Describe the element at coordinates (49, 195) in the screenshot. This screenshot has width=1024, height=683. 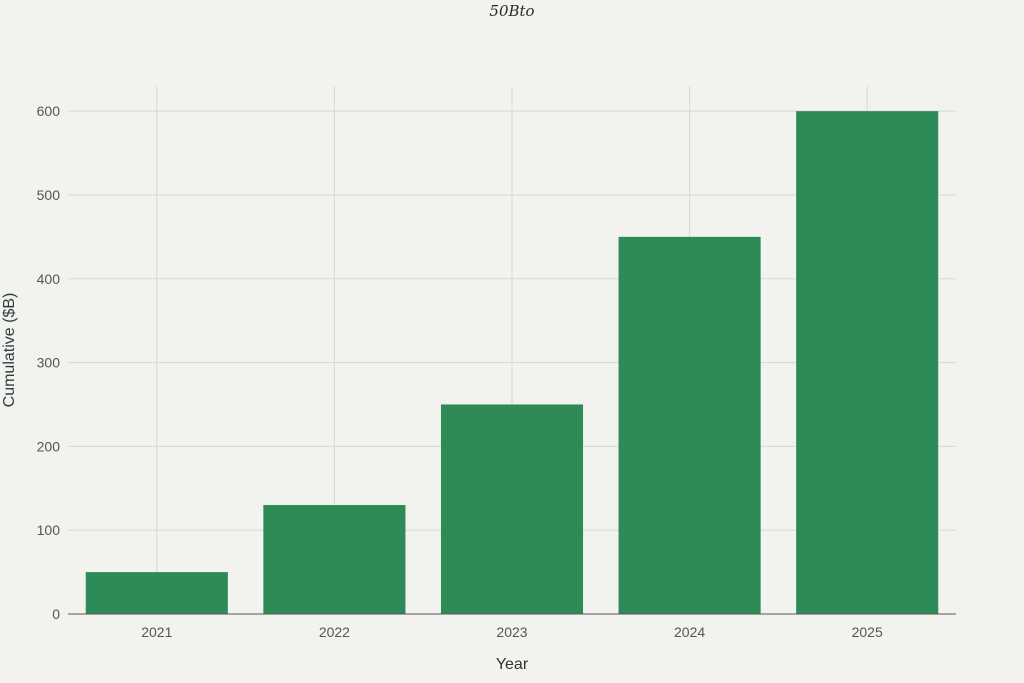
I see `y-tick-label: 500` at that location.